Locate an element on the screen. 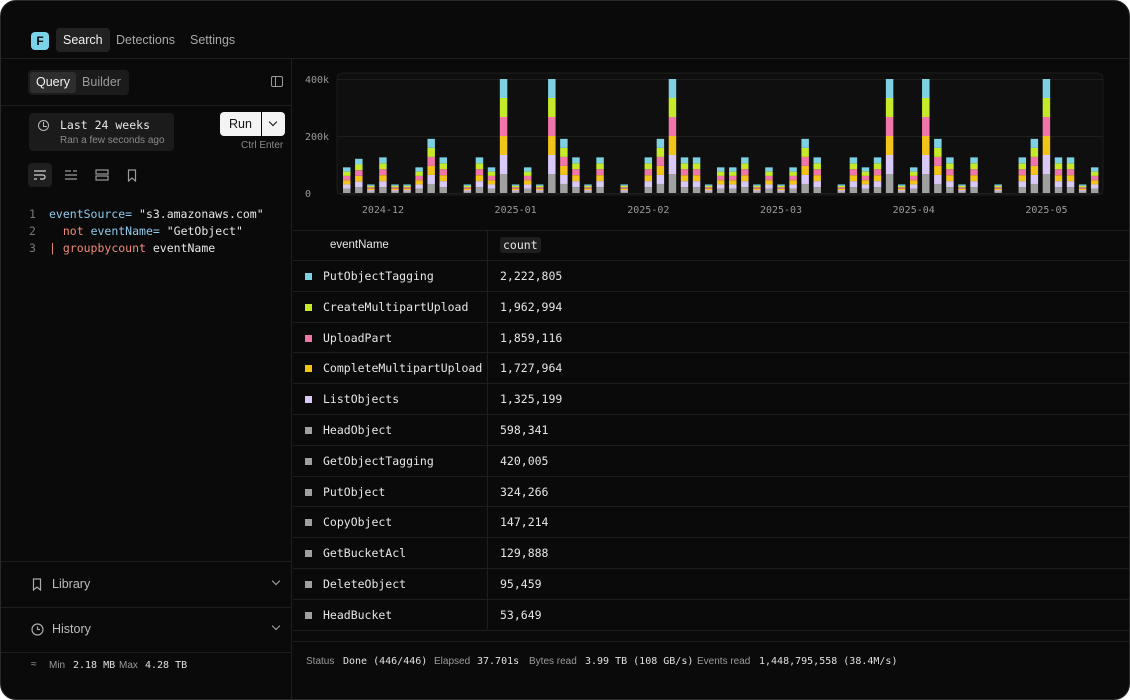  table-row: GetBucketAcl 129,888 is located at coordinates (711, 553).